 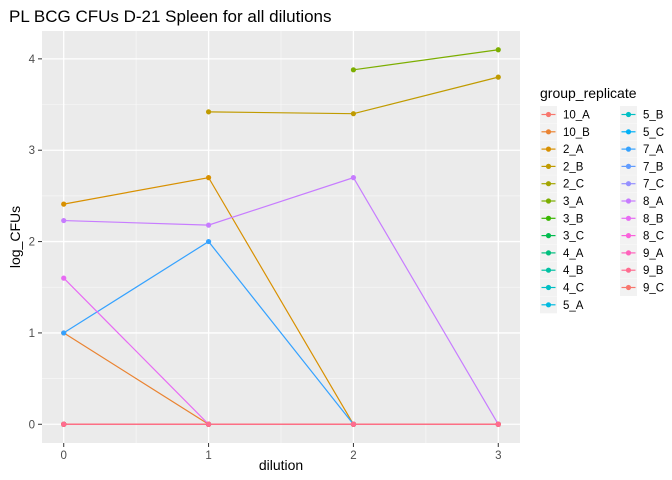 What do you see at coordinates (562, 166) in the screenshot?
I see `legend-item-2_B: 2_B` at bounding box center [562, 166].